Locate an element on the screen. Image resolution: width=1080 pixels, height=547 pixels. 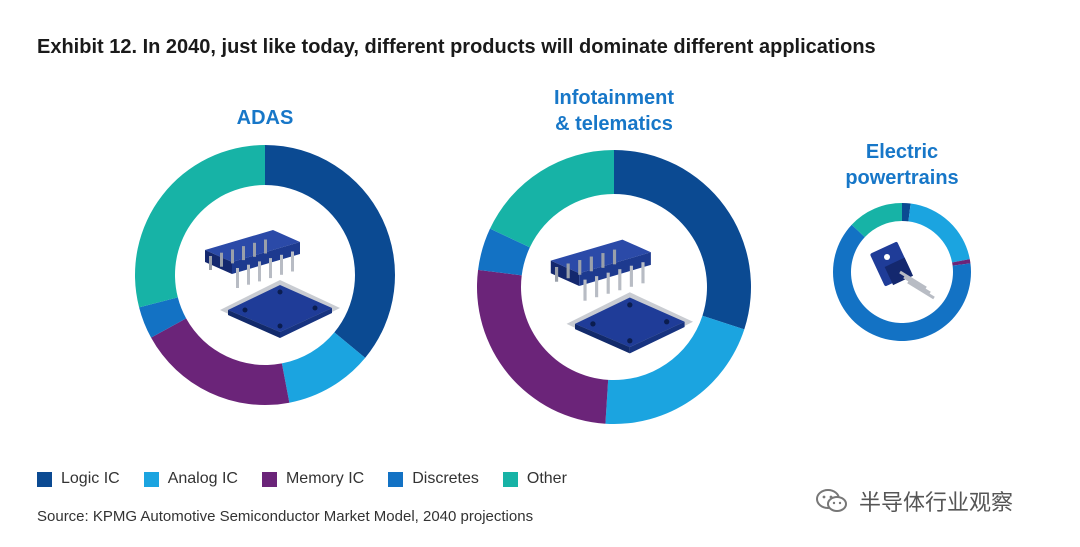
donut-chart-1: ADAS is located at coordinates (264, 256).